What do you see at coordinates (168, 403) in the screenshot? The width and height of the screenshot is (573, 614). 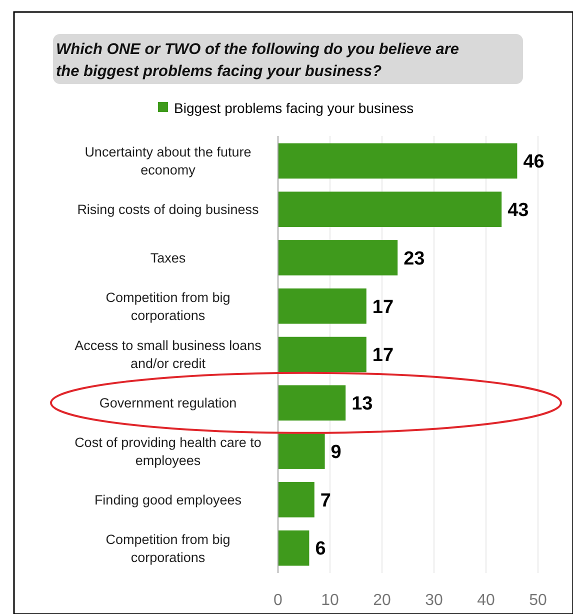 I see `y-tick-label: Government regulation` at bounding box center [168, 403].